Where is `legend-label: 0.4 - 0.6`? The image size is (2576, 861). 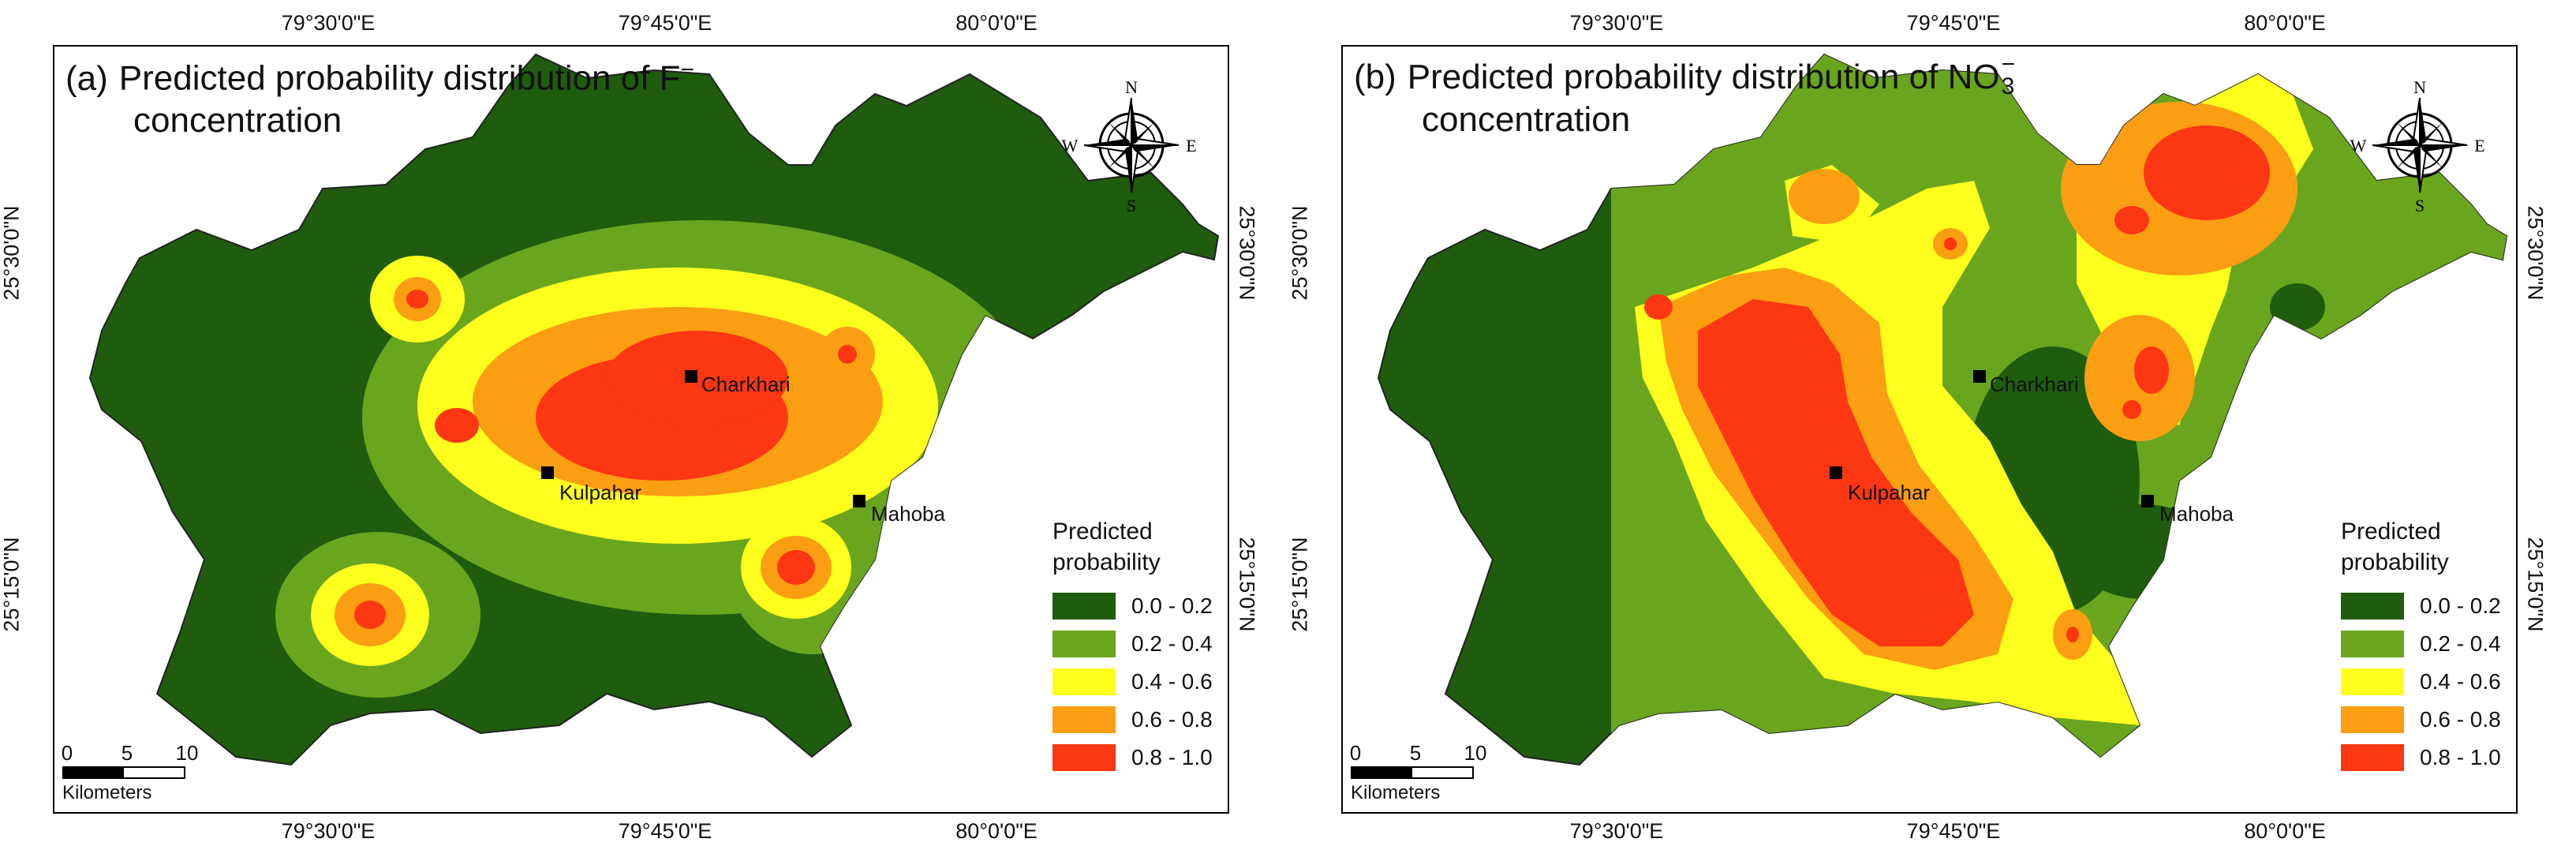
legend-label: 0.4 - 0.6 is located at coordinates (2460, 681).